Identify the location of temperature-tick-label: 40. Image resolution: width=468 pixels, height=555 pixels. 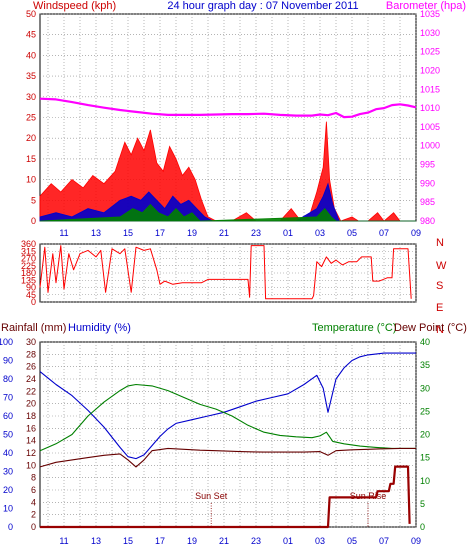
(425, 342).